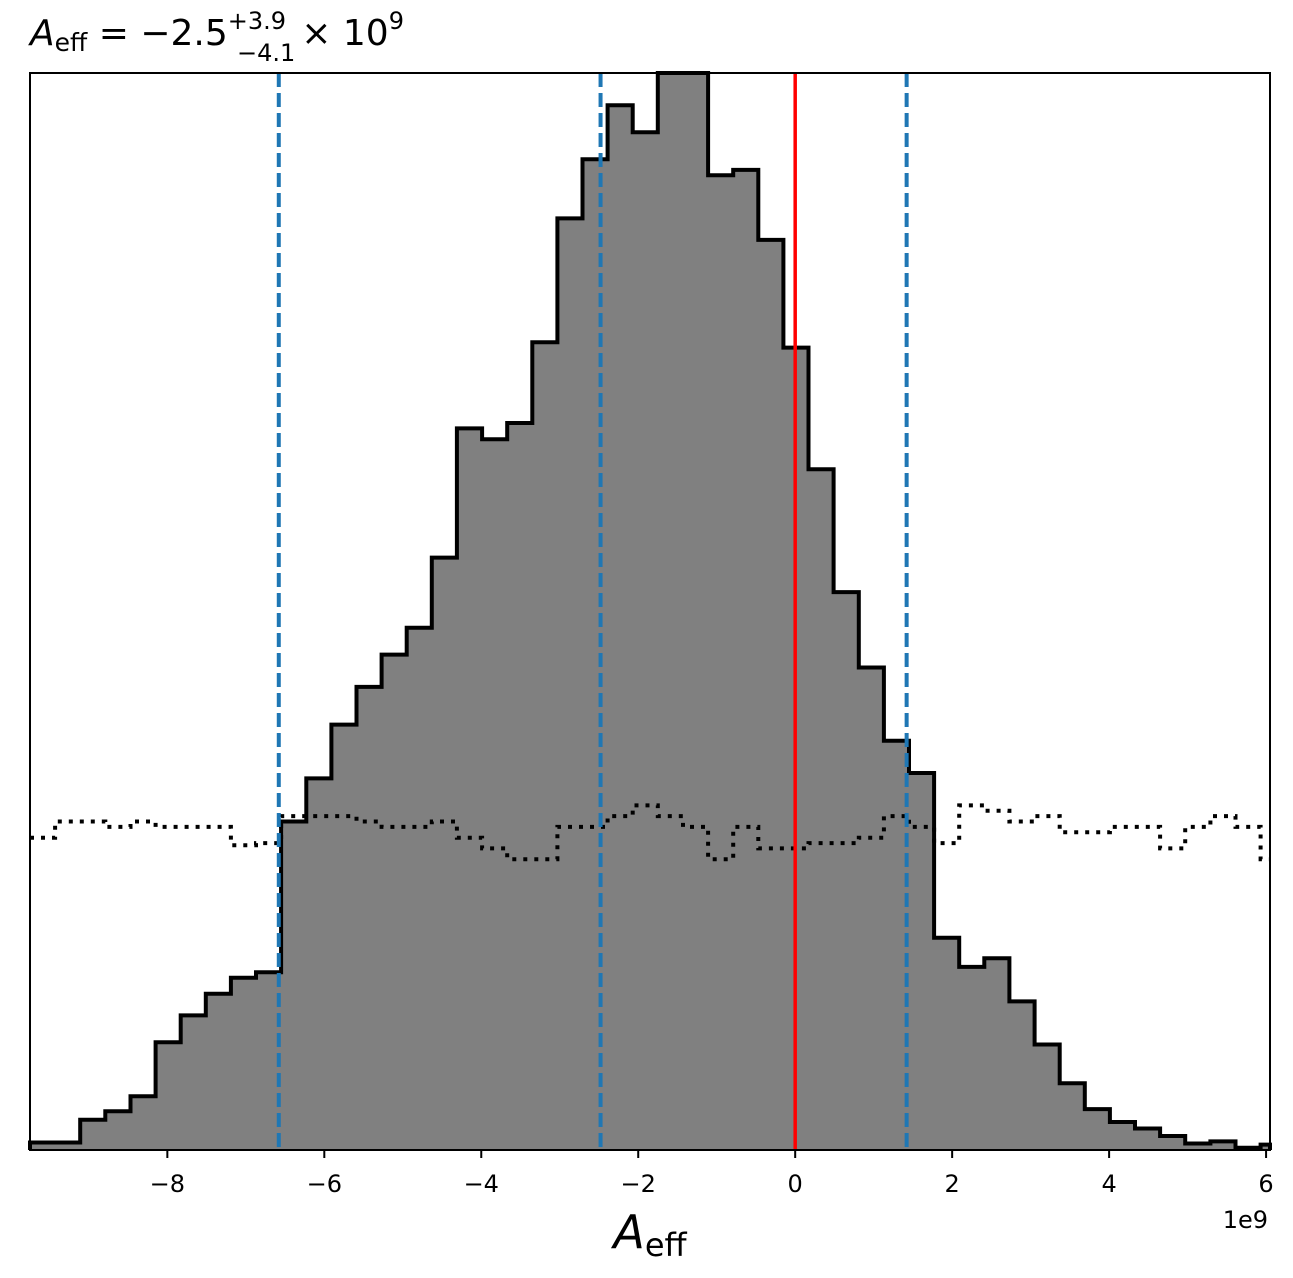 The width and height of the screenshot is (1293, 1278). Describe the element at coordinates (952, 1184) in the screenshot. I see `x-tick-label: 2` at that location.